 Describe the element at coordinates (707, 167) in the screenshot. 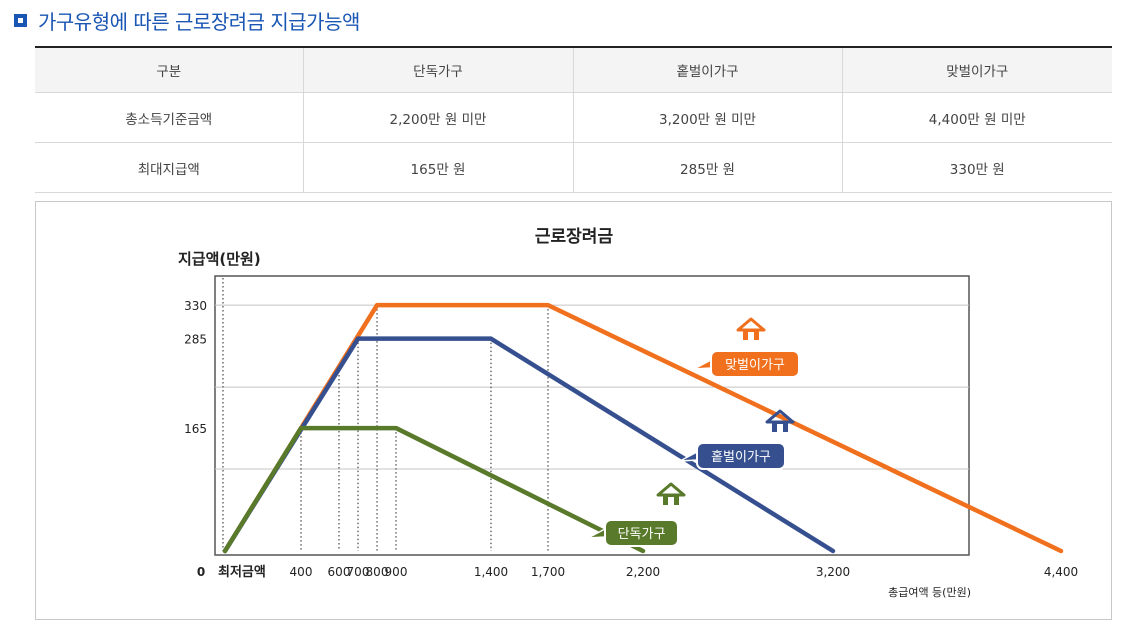

I see `table-cell: 285만 원` at that location.